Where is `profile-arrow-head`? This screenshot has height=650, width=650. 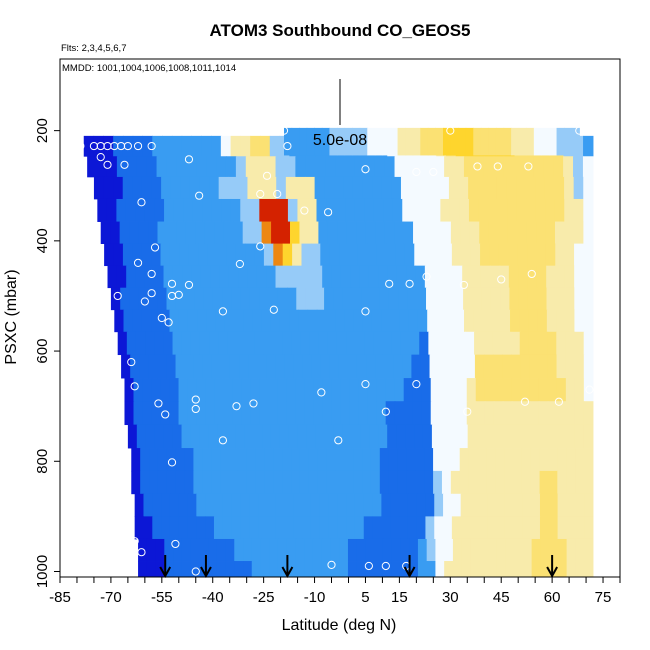 profile-arrow-head is located at coordinates (409, 572).